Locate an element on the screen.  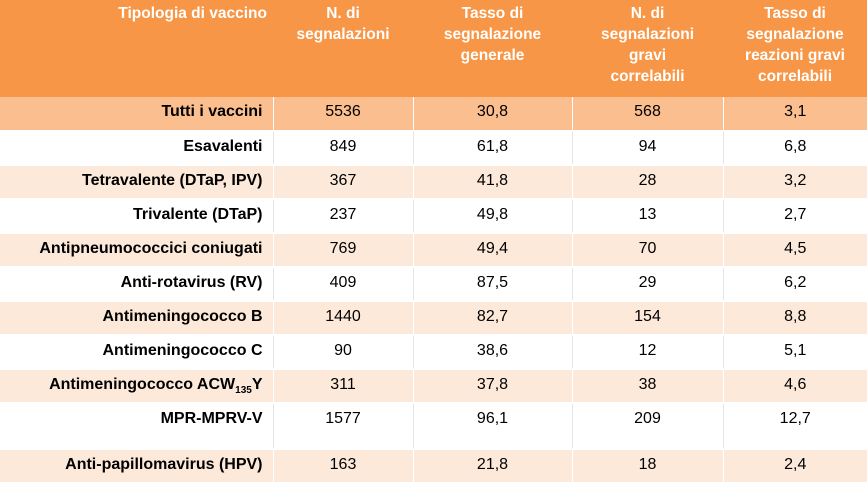
cell-reports: 5536 is located at coordinates (342, 114).